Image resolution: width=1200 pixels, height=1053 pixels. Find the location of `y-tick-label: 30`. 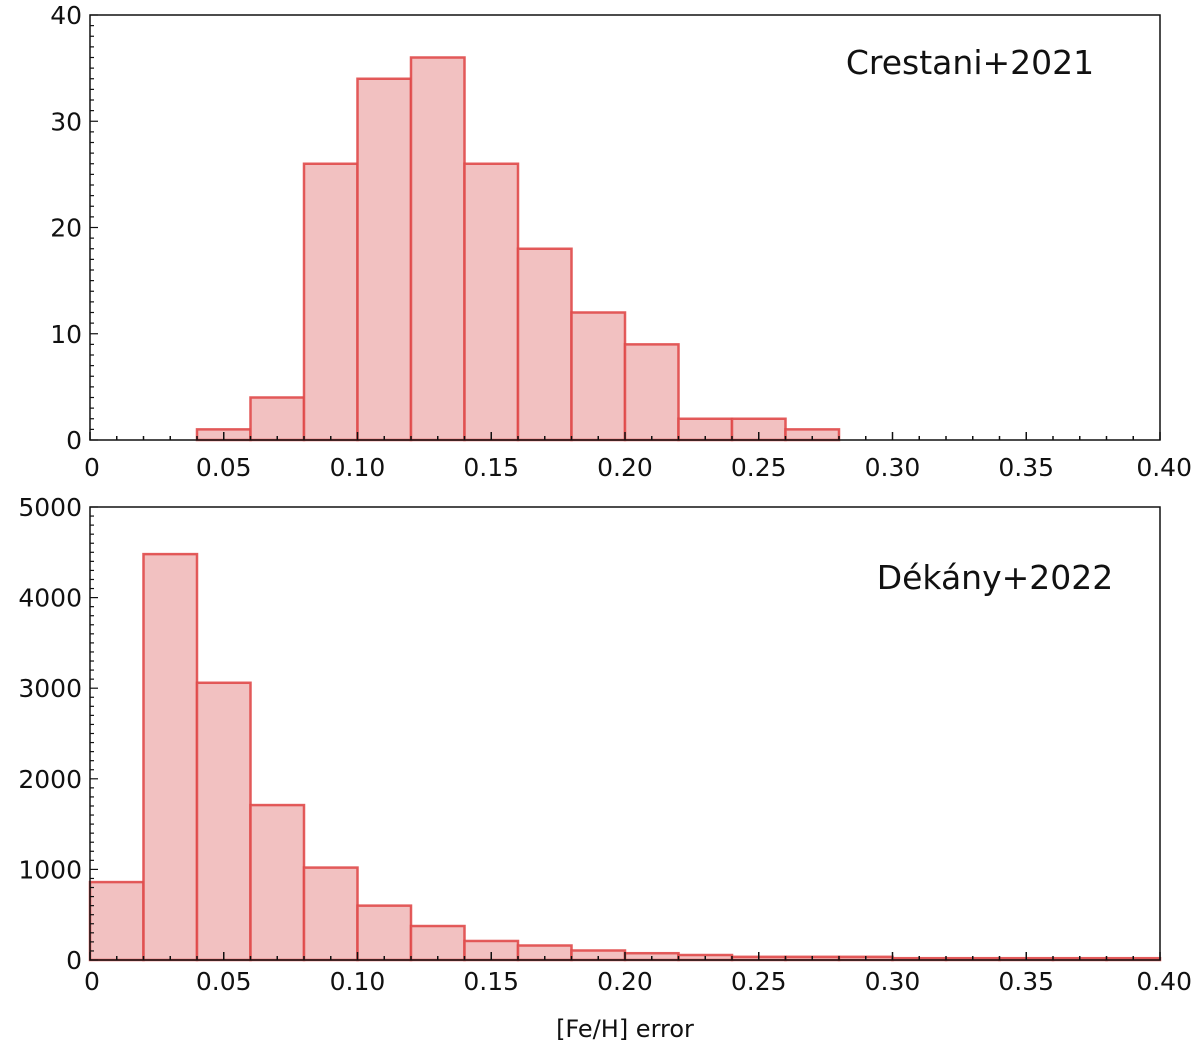

y-tick-label: 30 is located at coordinates (66, 121).